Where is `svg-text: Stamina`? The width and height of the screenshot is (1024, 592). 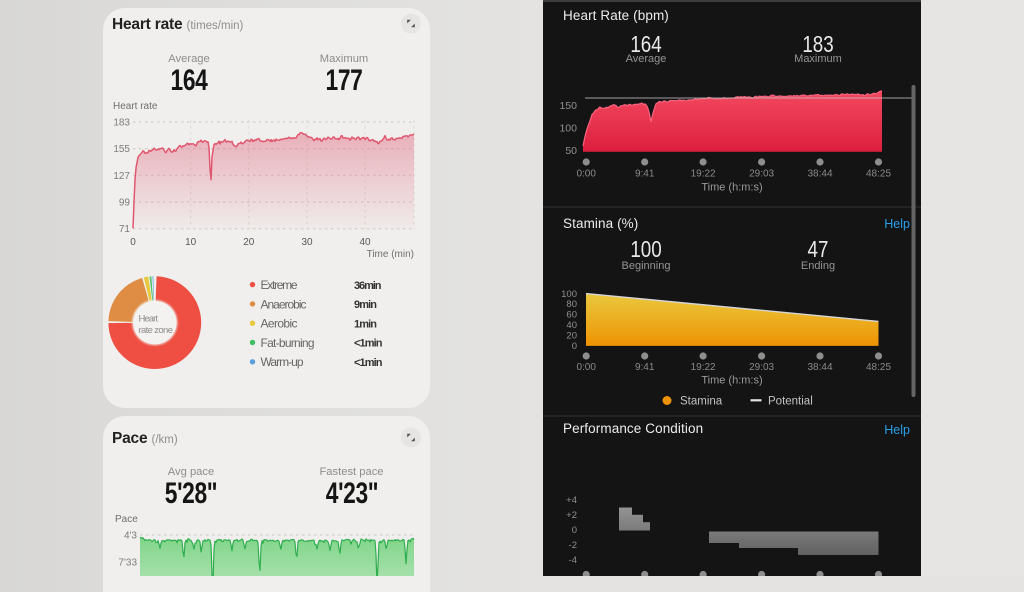
svg-text: Stamina is located at coordinates (701, 402).